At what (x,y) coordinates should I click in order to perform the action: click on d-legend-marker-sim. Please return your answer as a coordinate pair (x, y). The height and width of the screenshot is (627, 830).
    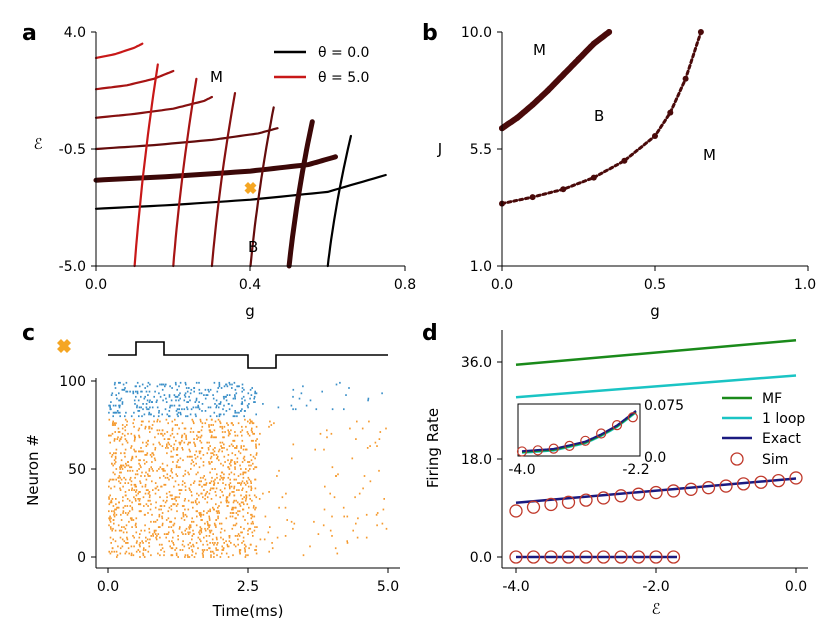
    Looking at the image, I should click on (737, 459).